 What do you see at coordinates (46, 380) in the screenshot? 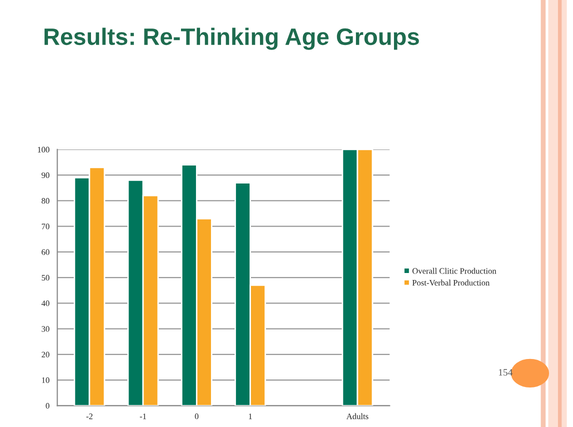
I see `y-tick-label: 10` at bounding box center [46, 380].